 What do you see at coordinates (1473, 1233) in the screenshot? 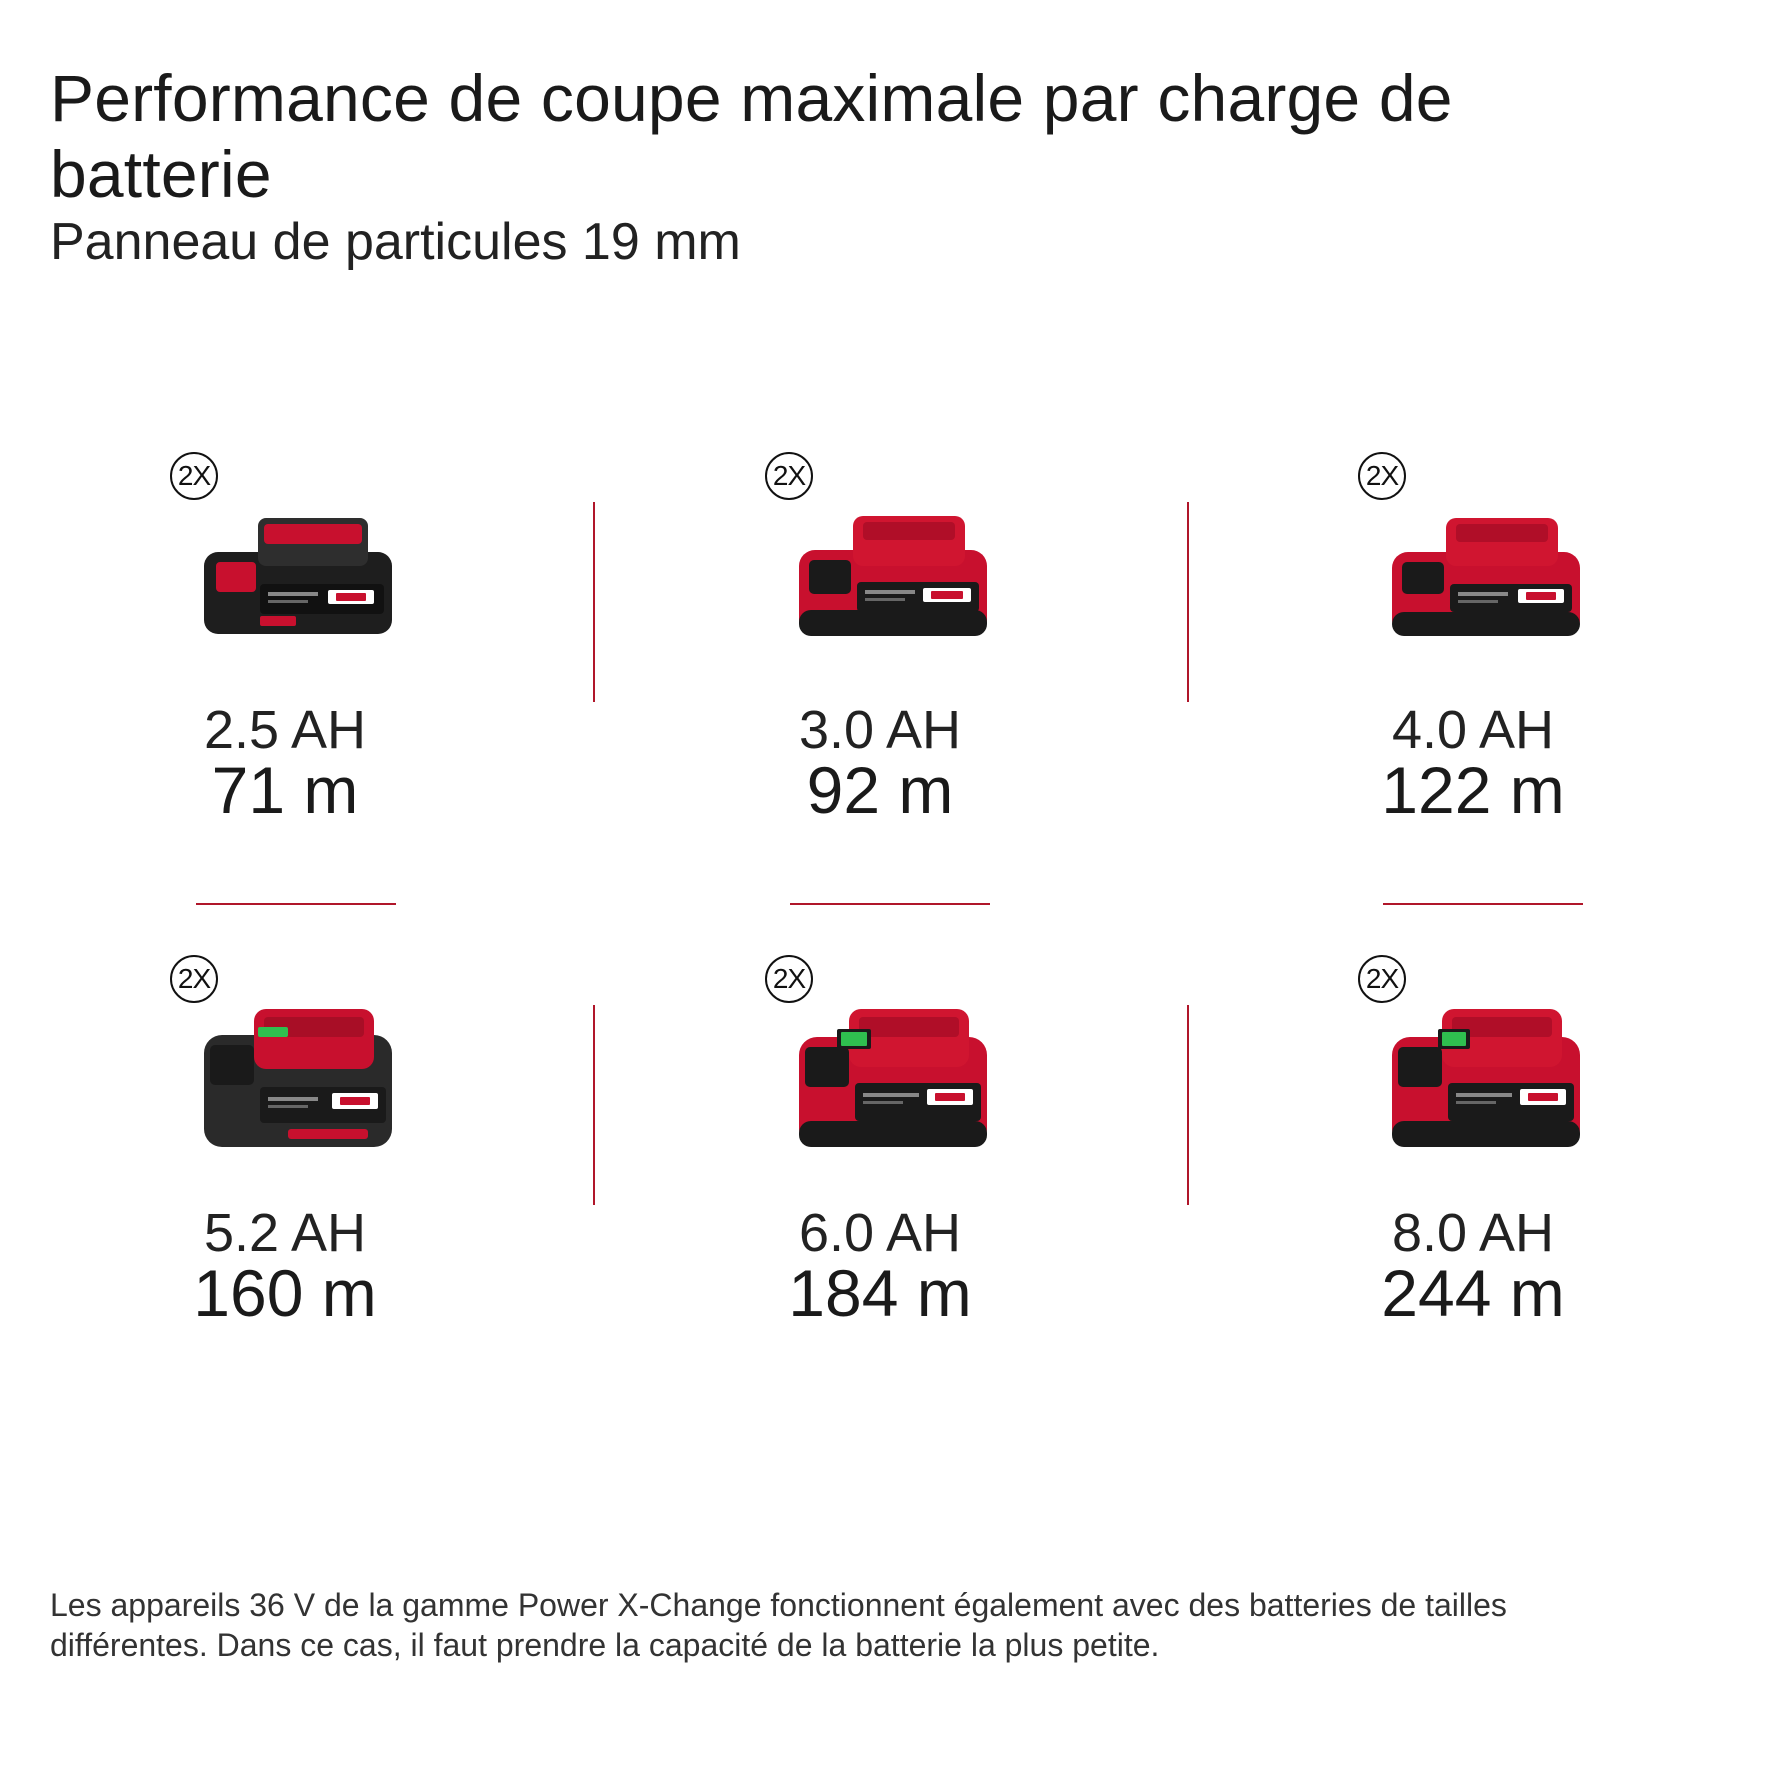
I see `battery-capacity: 8.0 AH` at bounding box center [1473, 1233].